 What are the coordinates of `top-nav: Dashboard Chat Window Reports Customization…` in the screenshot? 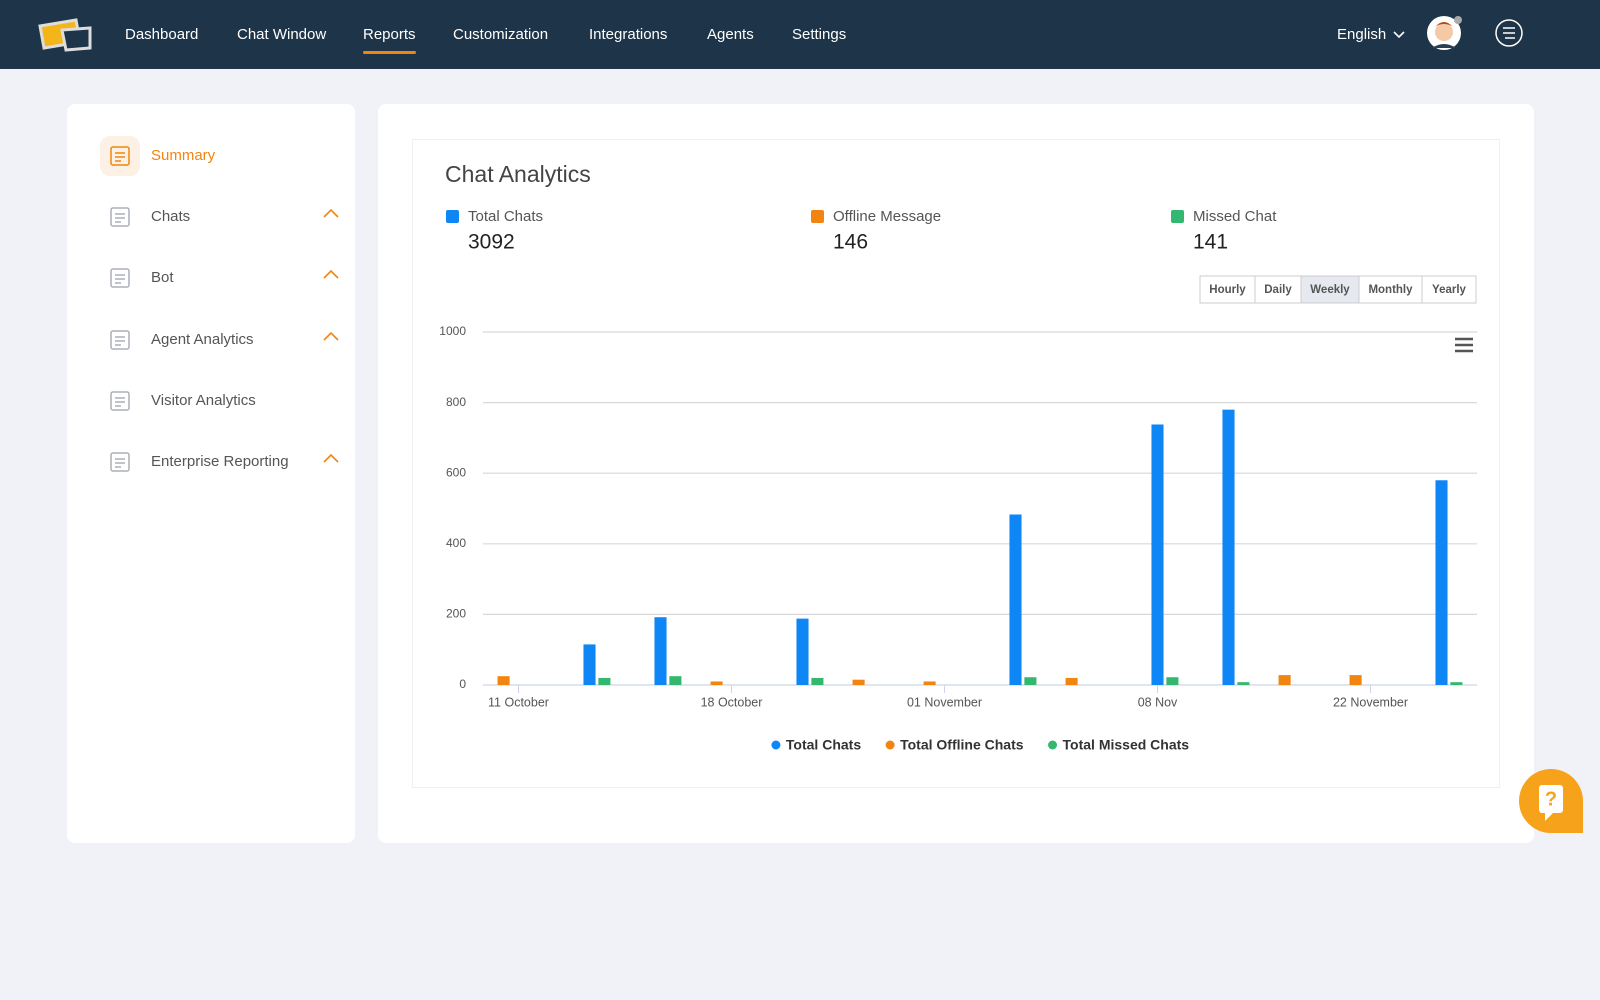 It's located at (800, 34).